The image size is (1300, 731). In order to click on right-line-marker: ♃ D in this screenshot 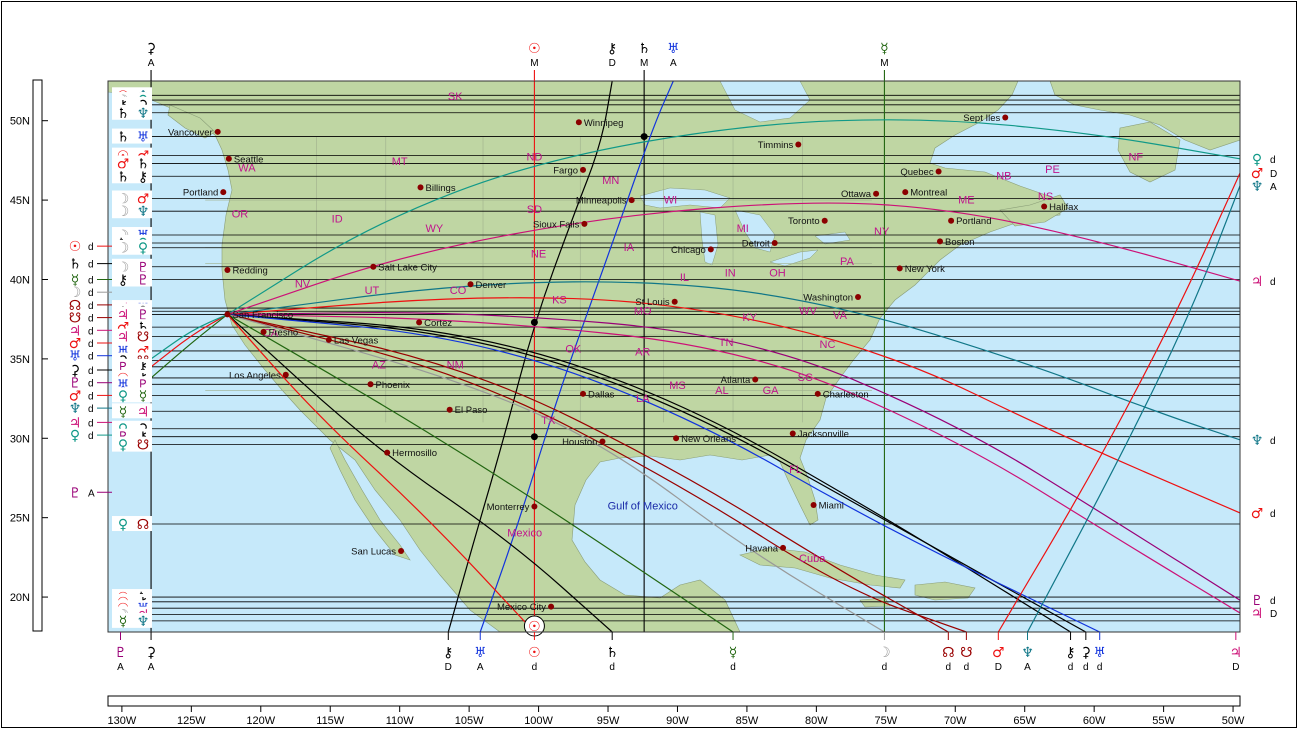, I will do `click(1264, 614)`.